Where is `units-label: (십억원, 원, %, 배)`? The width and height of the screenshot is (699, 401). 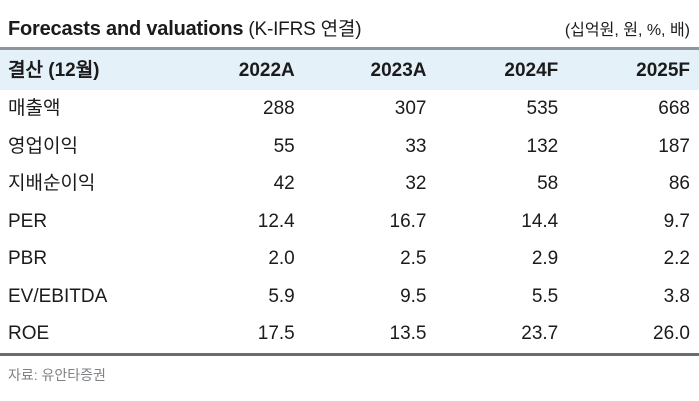 units-label: (십억원, 원, %, 배) is located at coordinates (627, 30).